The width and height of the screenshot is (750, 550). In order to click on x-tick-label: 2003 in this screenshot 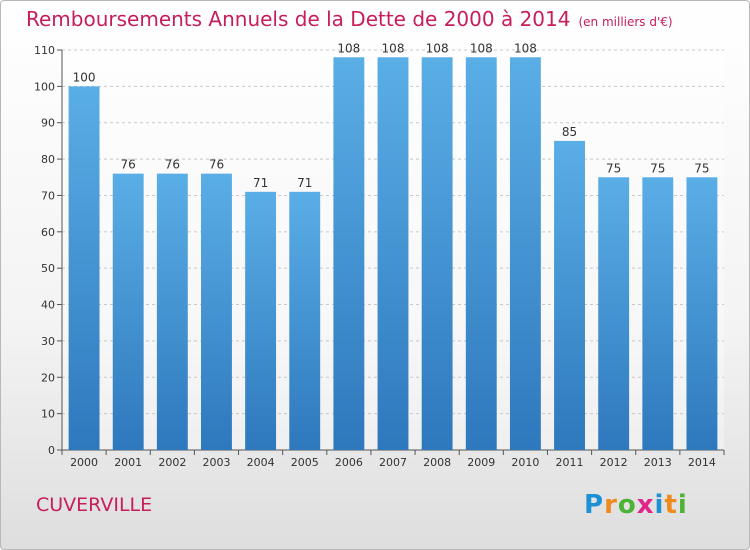, I will do `click(216, 462)`.